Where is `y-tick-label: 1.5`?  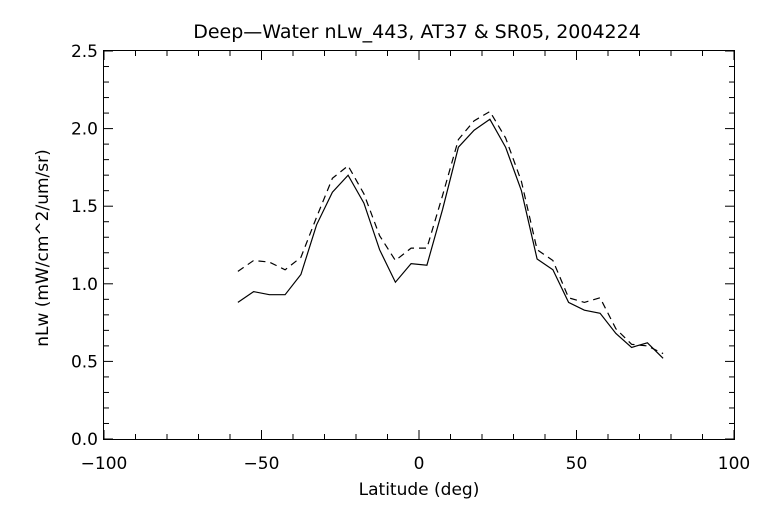
y-tick-label: 1.5 is located at coordinates (84, 207).